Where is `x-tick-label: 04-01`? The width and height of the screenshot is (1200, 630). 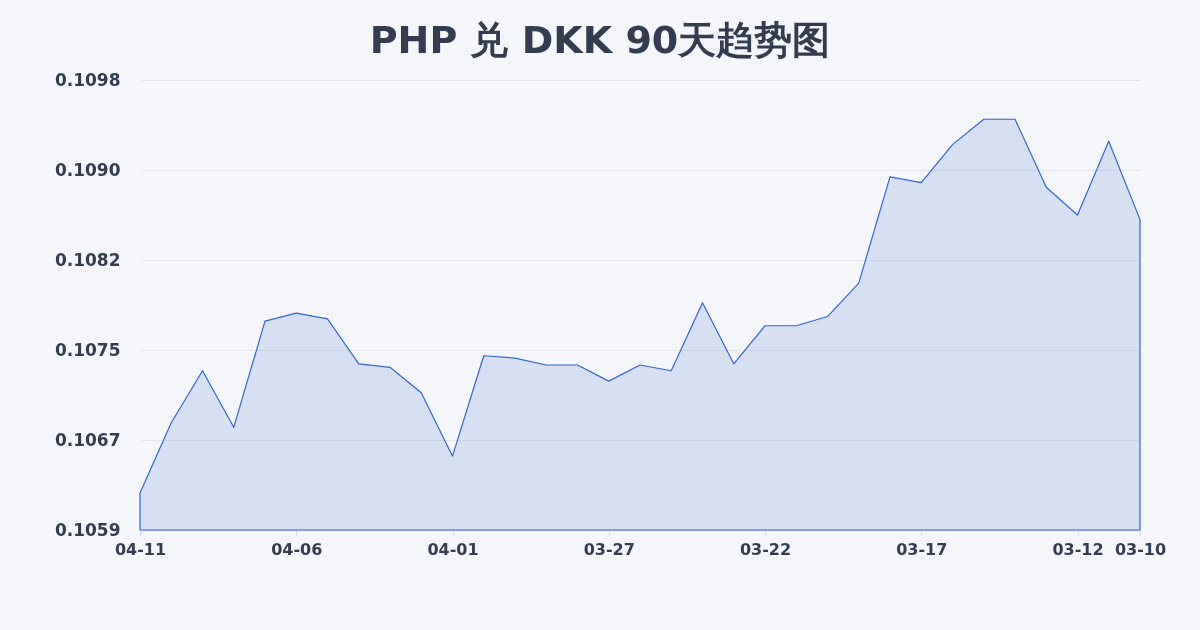
x-tick-label: 04-01 is located at coordinates (453, 549).